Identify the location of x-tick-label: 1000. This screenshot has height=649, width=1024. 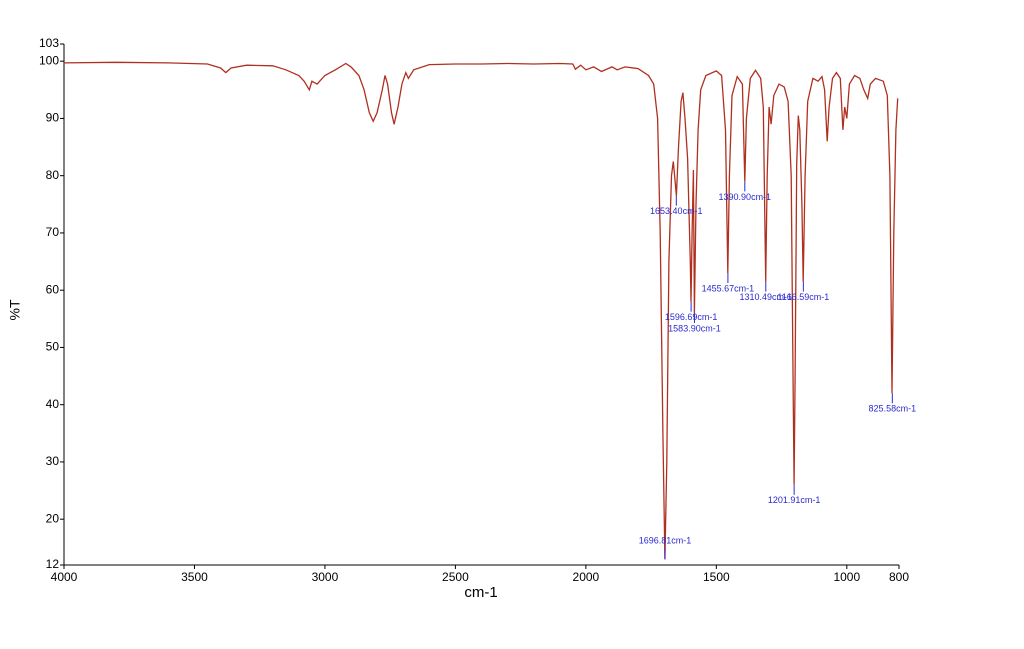
(846, 577).